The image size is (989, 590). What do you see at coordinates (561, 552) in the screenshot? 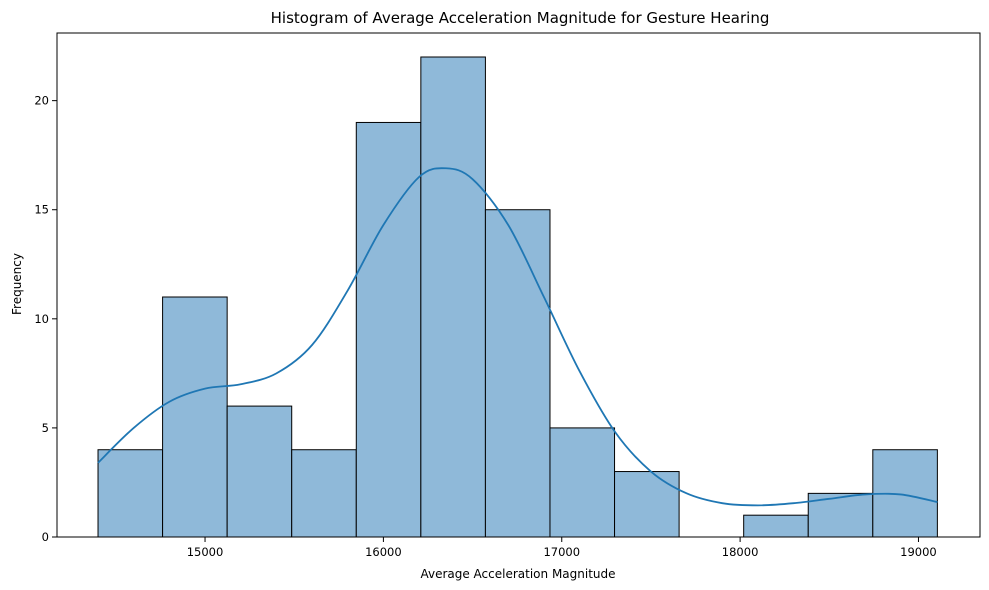
I see `x-tick-label: 17000` at bounding box center [561, 552].